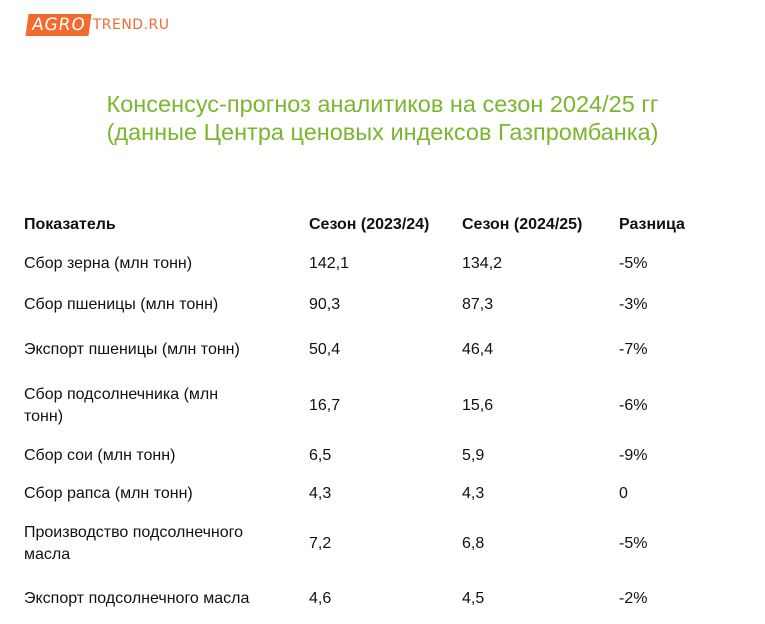  Describe the element at coordinates (633, 598) in the screenshot. I see `row-difference: -2%` at that location.